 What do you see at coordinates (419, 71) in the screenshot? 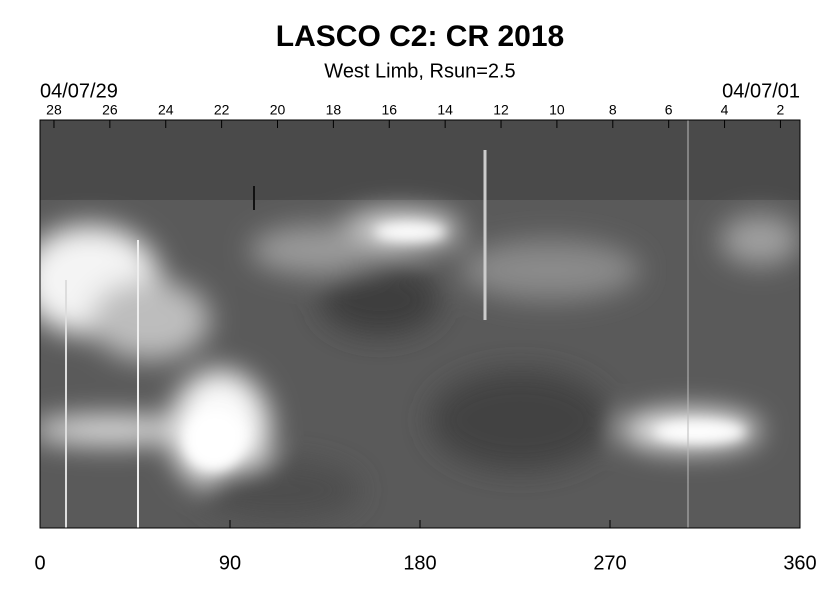
I see `chart-subtitle: West Limb, Rsun=2.5` at bounding box center [419, 71].